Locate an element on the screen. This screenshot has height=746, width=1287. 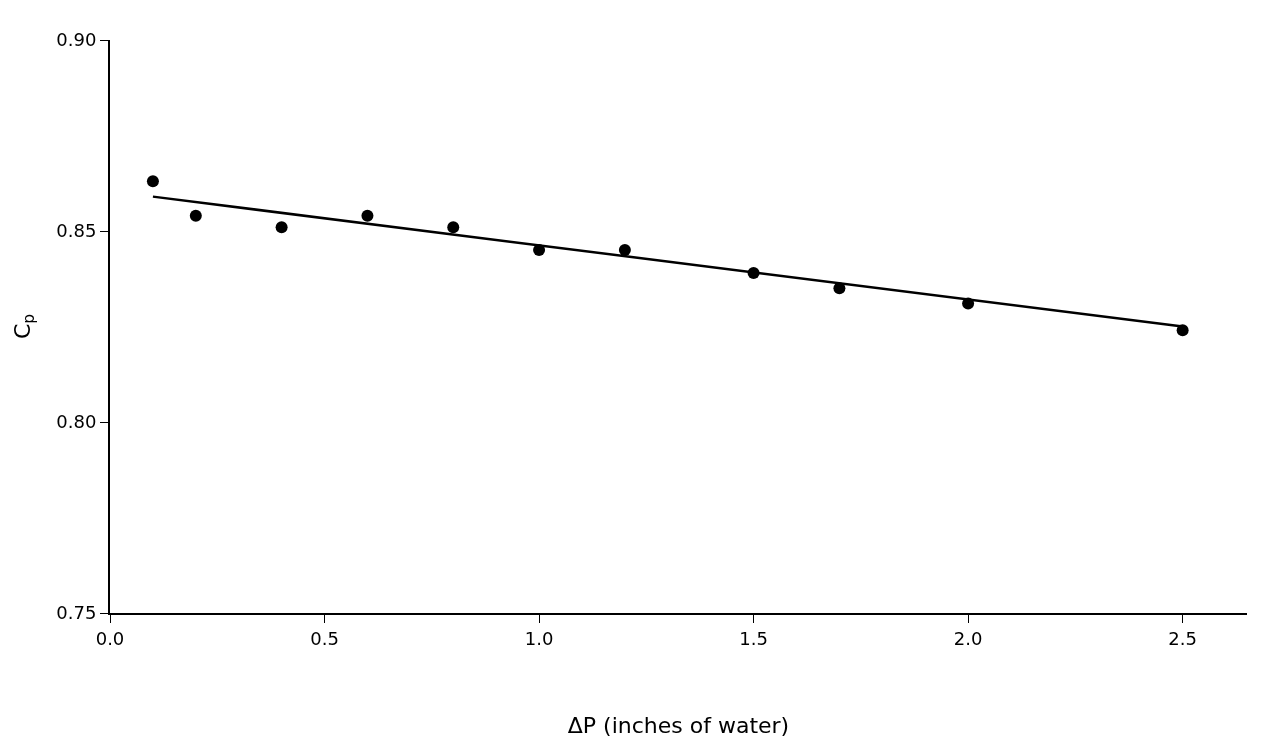
y-tick-label: 0.90 is located at coordinates (76, 40).